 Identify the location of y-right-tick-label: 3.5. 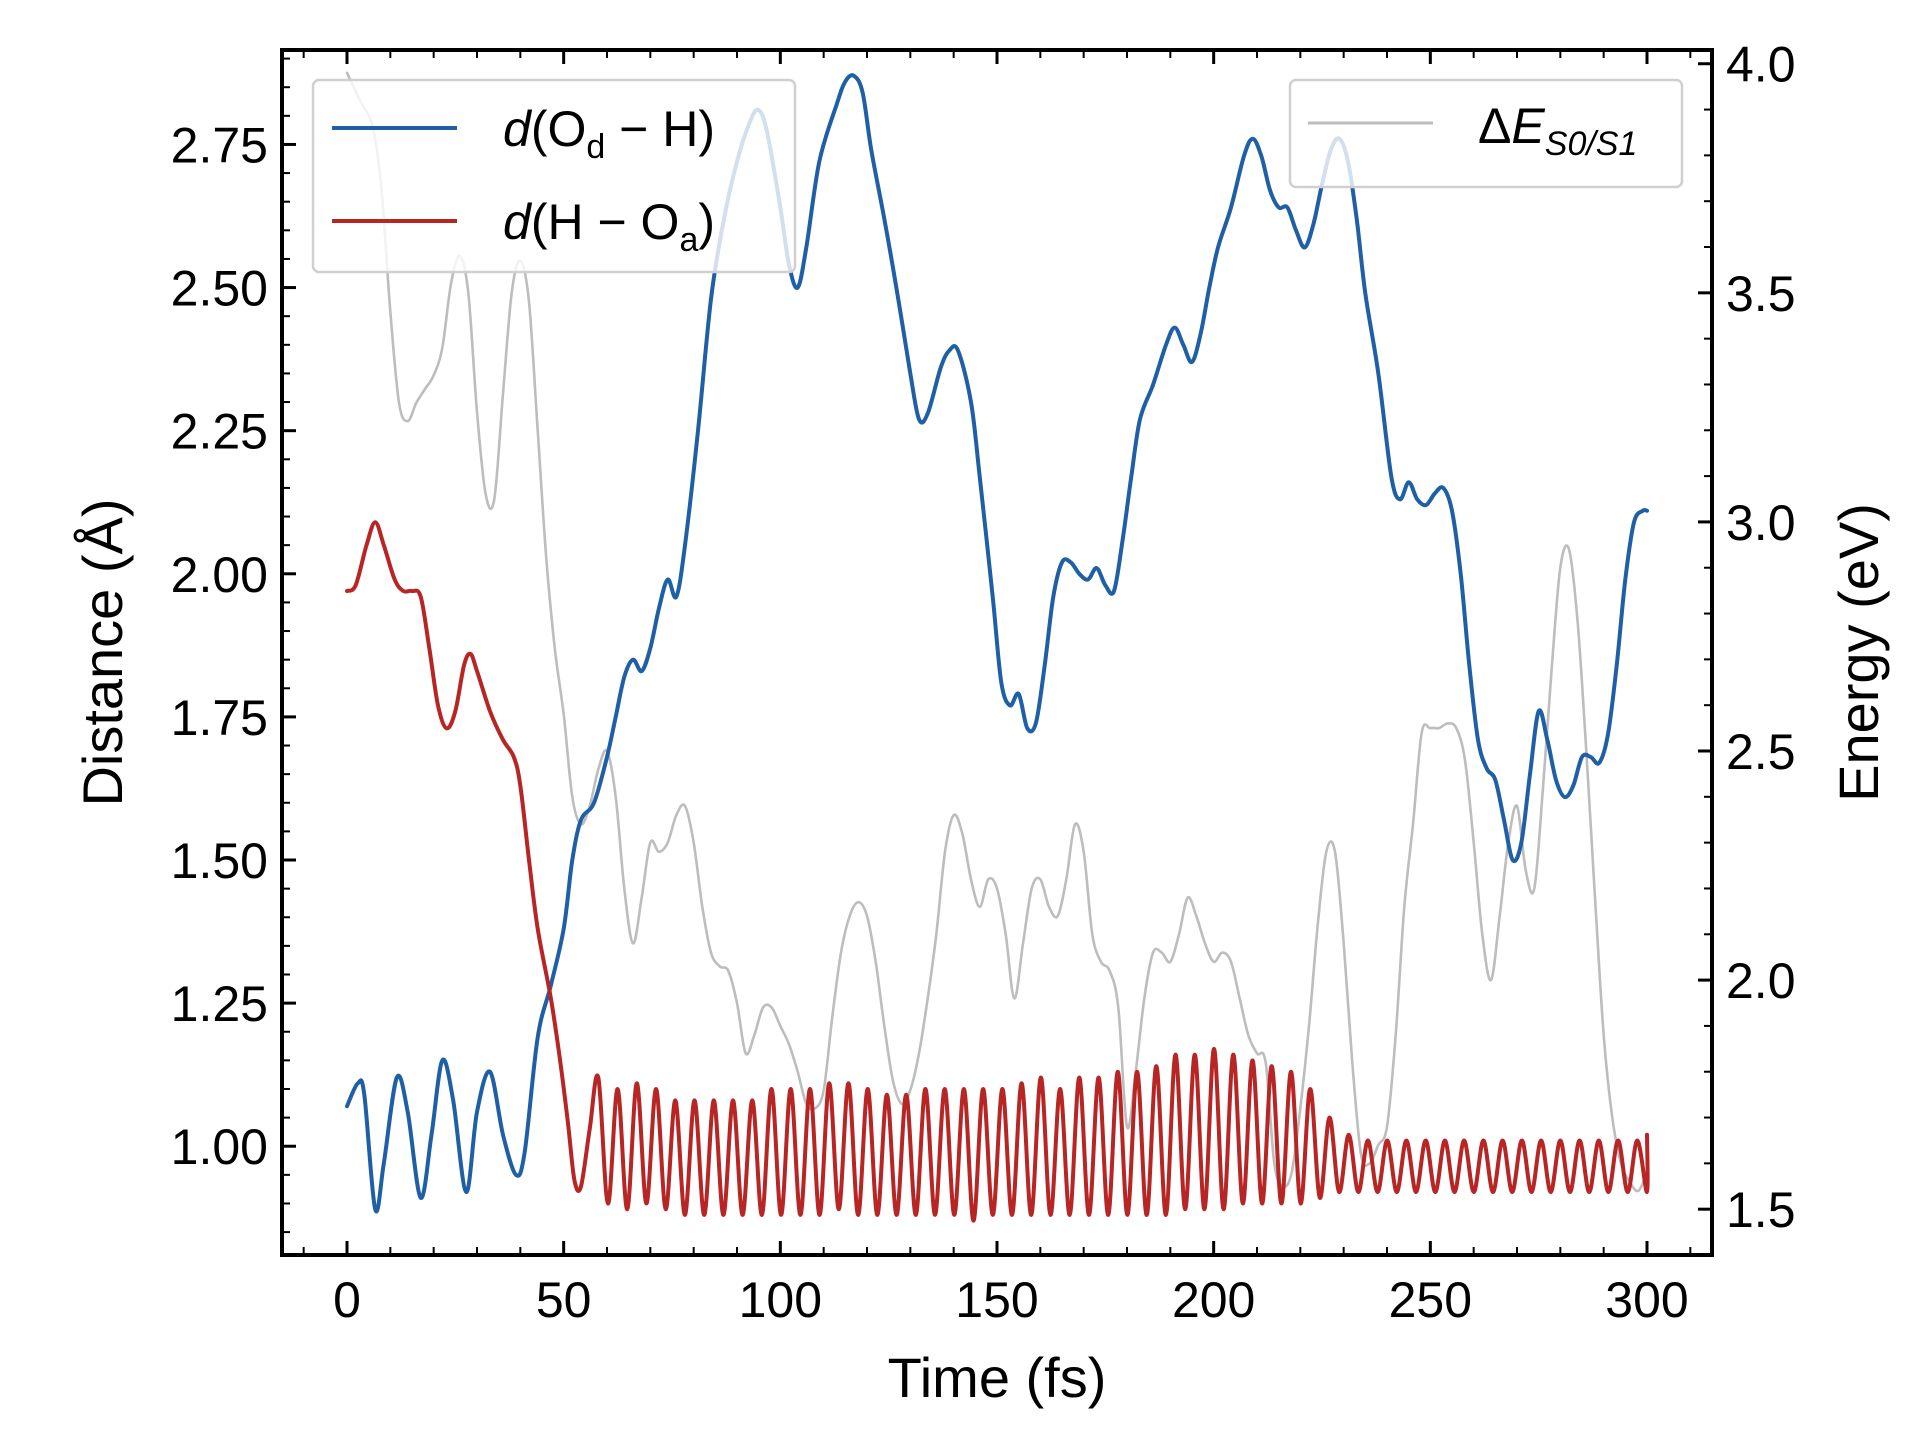
(1761, 294).